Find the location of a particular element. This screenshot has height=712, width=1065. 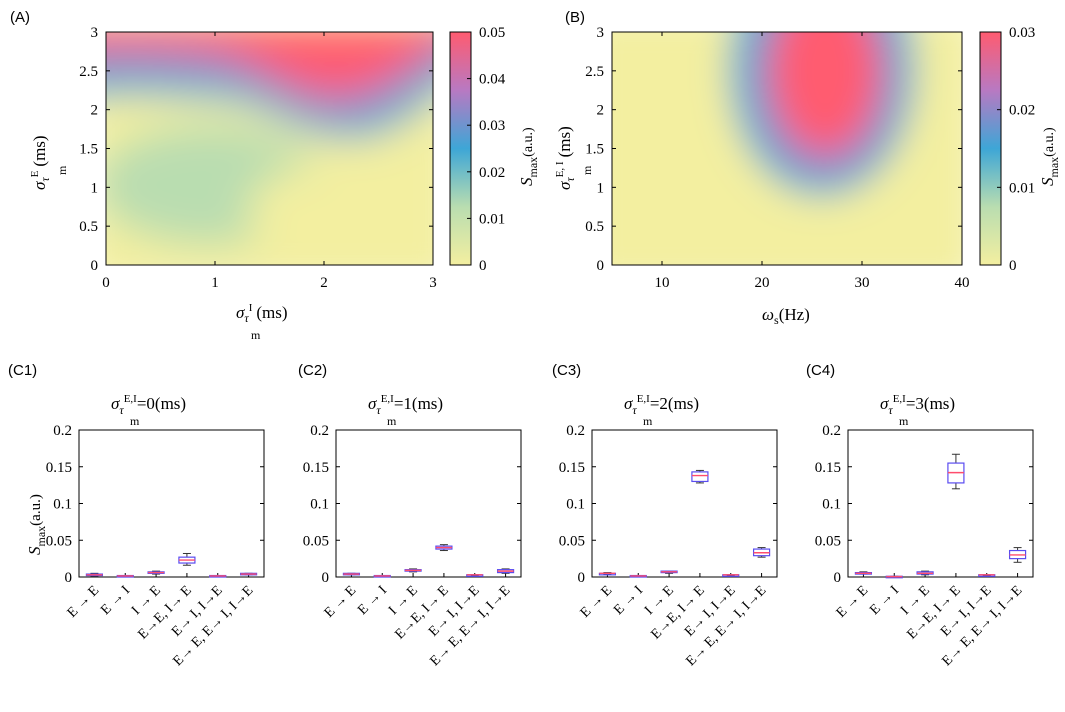

panel-label-c2: (C2) is located at coordinates (312, 370).